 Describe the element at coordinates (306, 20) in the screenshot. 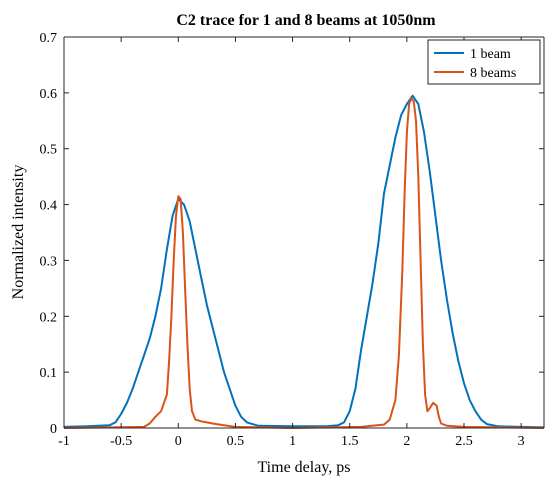

I see `chart-title: C2 trace for 1 and 8 beams at 1050nm` at that location.